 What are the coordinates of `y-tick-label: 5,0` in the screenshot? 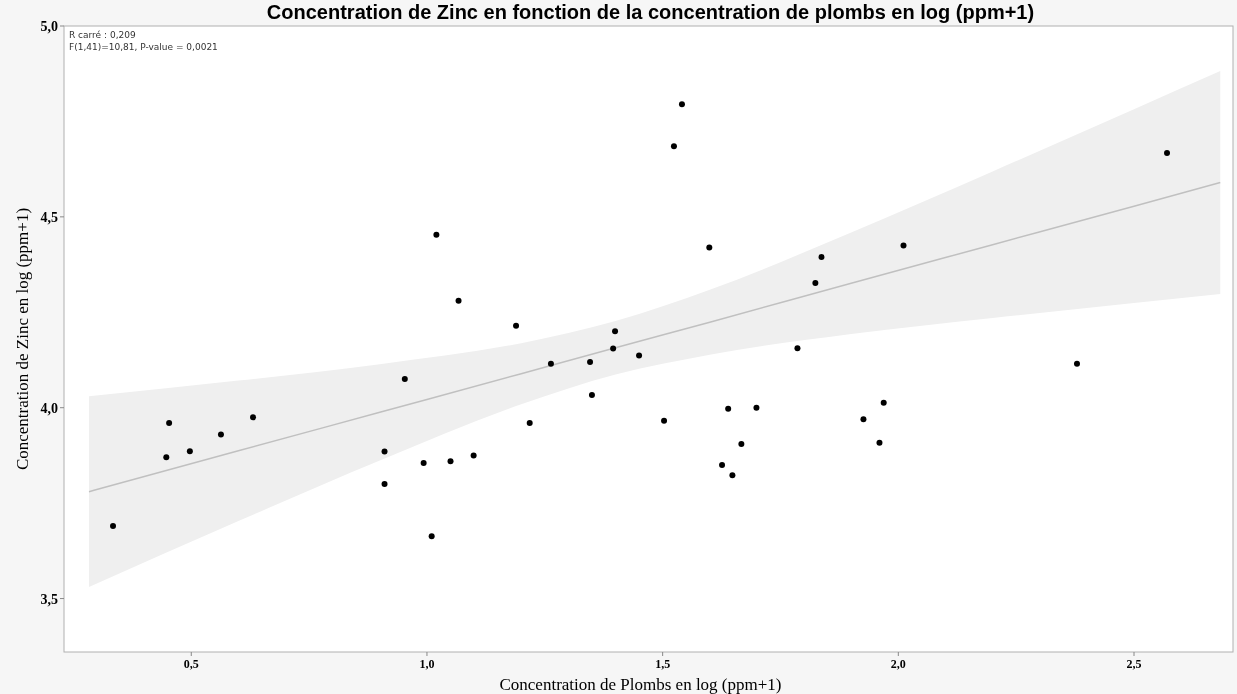 It's located at (49, 26).